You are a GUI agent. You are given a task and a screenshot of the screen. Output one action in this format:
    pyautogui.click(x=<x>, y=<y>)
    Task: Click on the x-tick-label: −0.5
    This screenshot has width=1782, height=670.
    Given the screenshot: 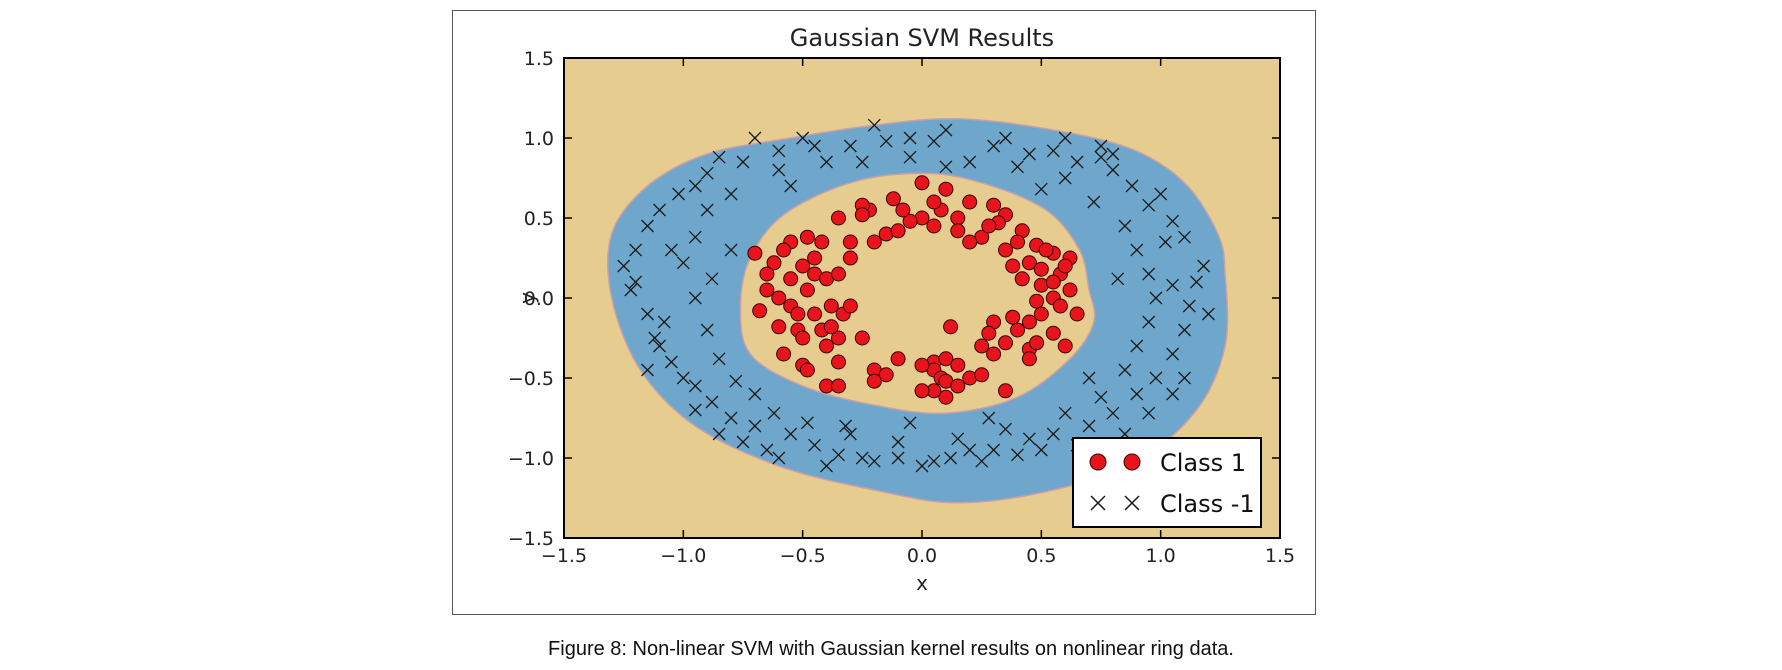 What is the action you would take?
    pyautogui.click(x=803, y=556)
    